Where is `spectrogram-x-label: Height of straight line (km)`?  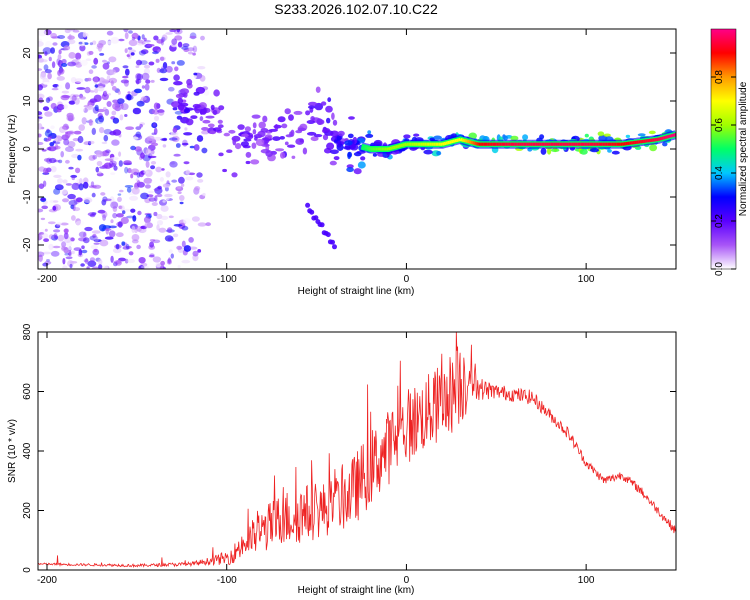 spectrogram-x-label: Height of straight line (km) is located at coordinates (356, 291).